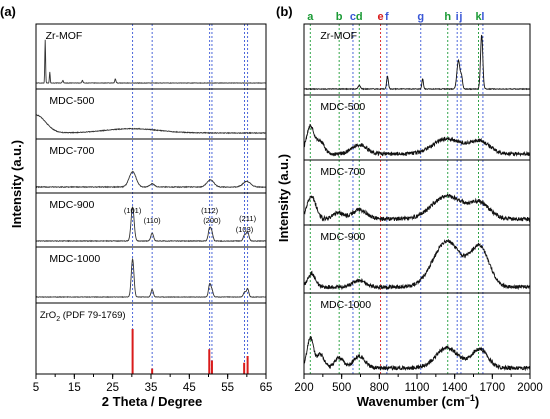 Image resolution: width=550 pixels, height=419 pixels. I want to click on raman-x-axis-tail: ), so click(477, 401).